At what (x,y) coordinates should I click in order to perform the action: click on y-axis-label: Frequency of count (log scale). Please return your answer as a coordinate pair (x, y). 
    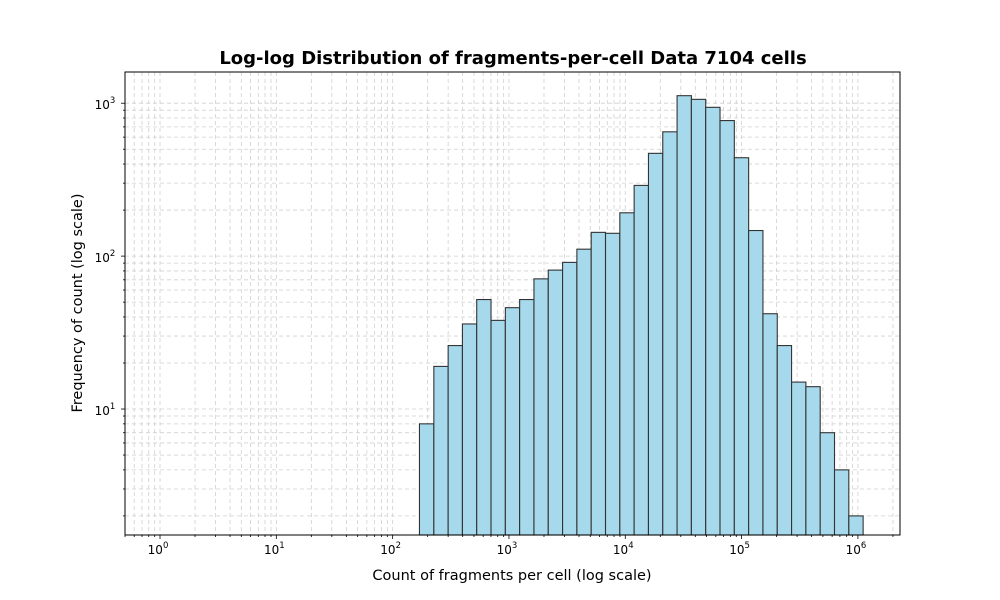
    Looking at the image, I should click on (78, 302).